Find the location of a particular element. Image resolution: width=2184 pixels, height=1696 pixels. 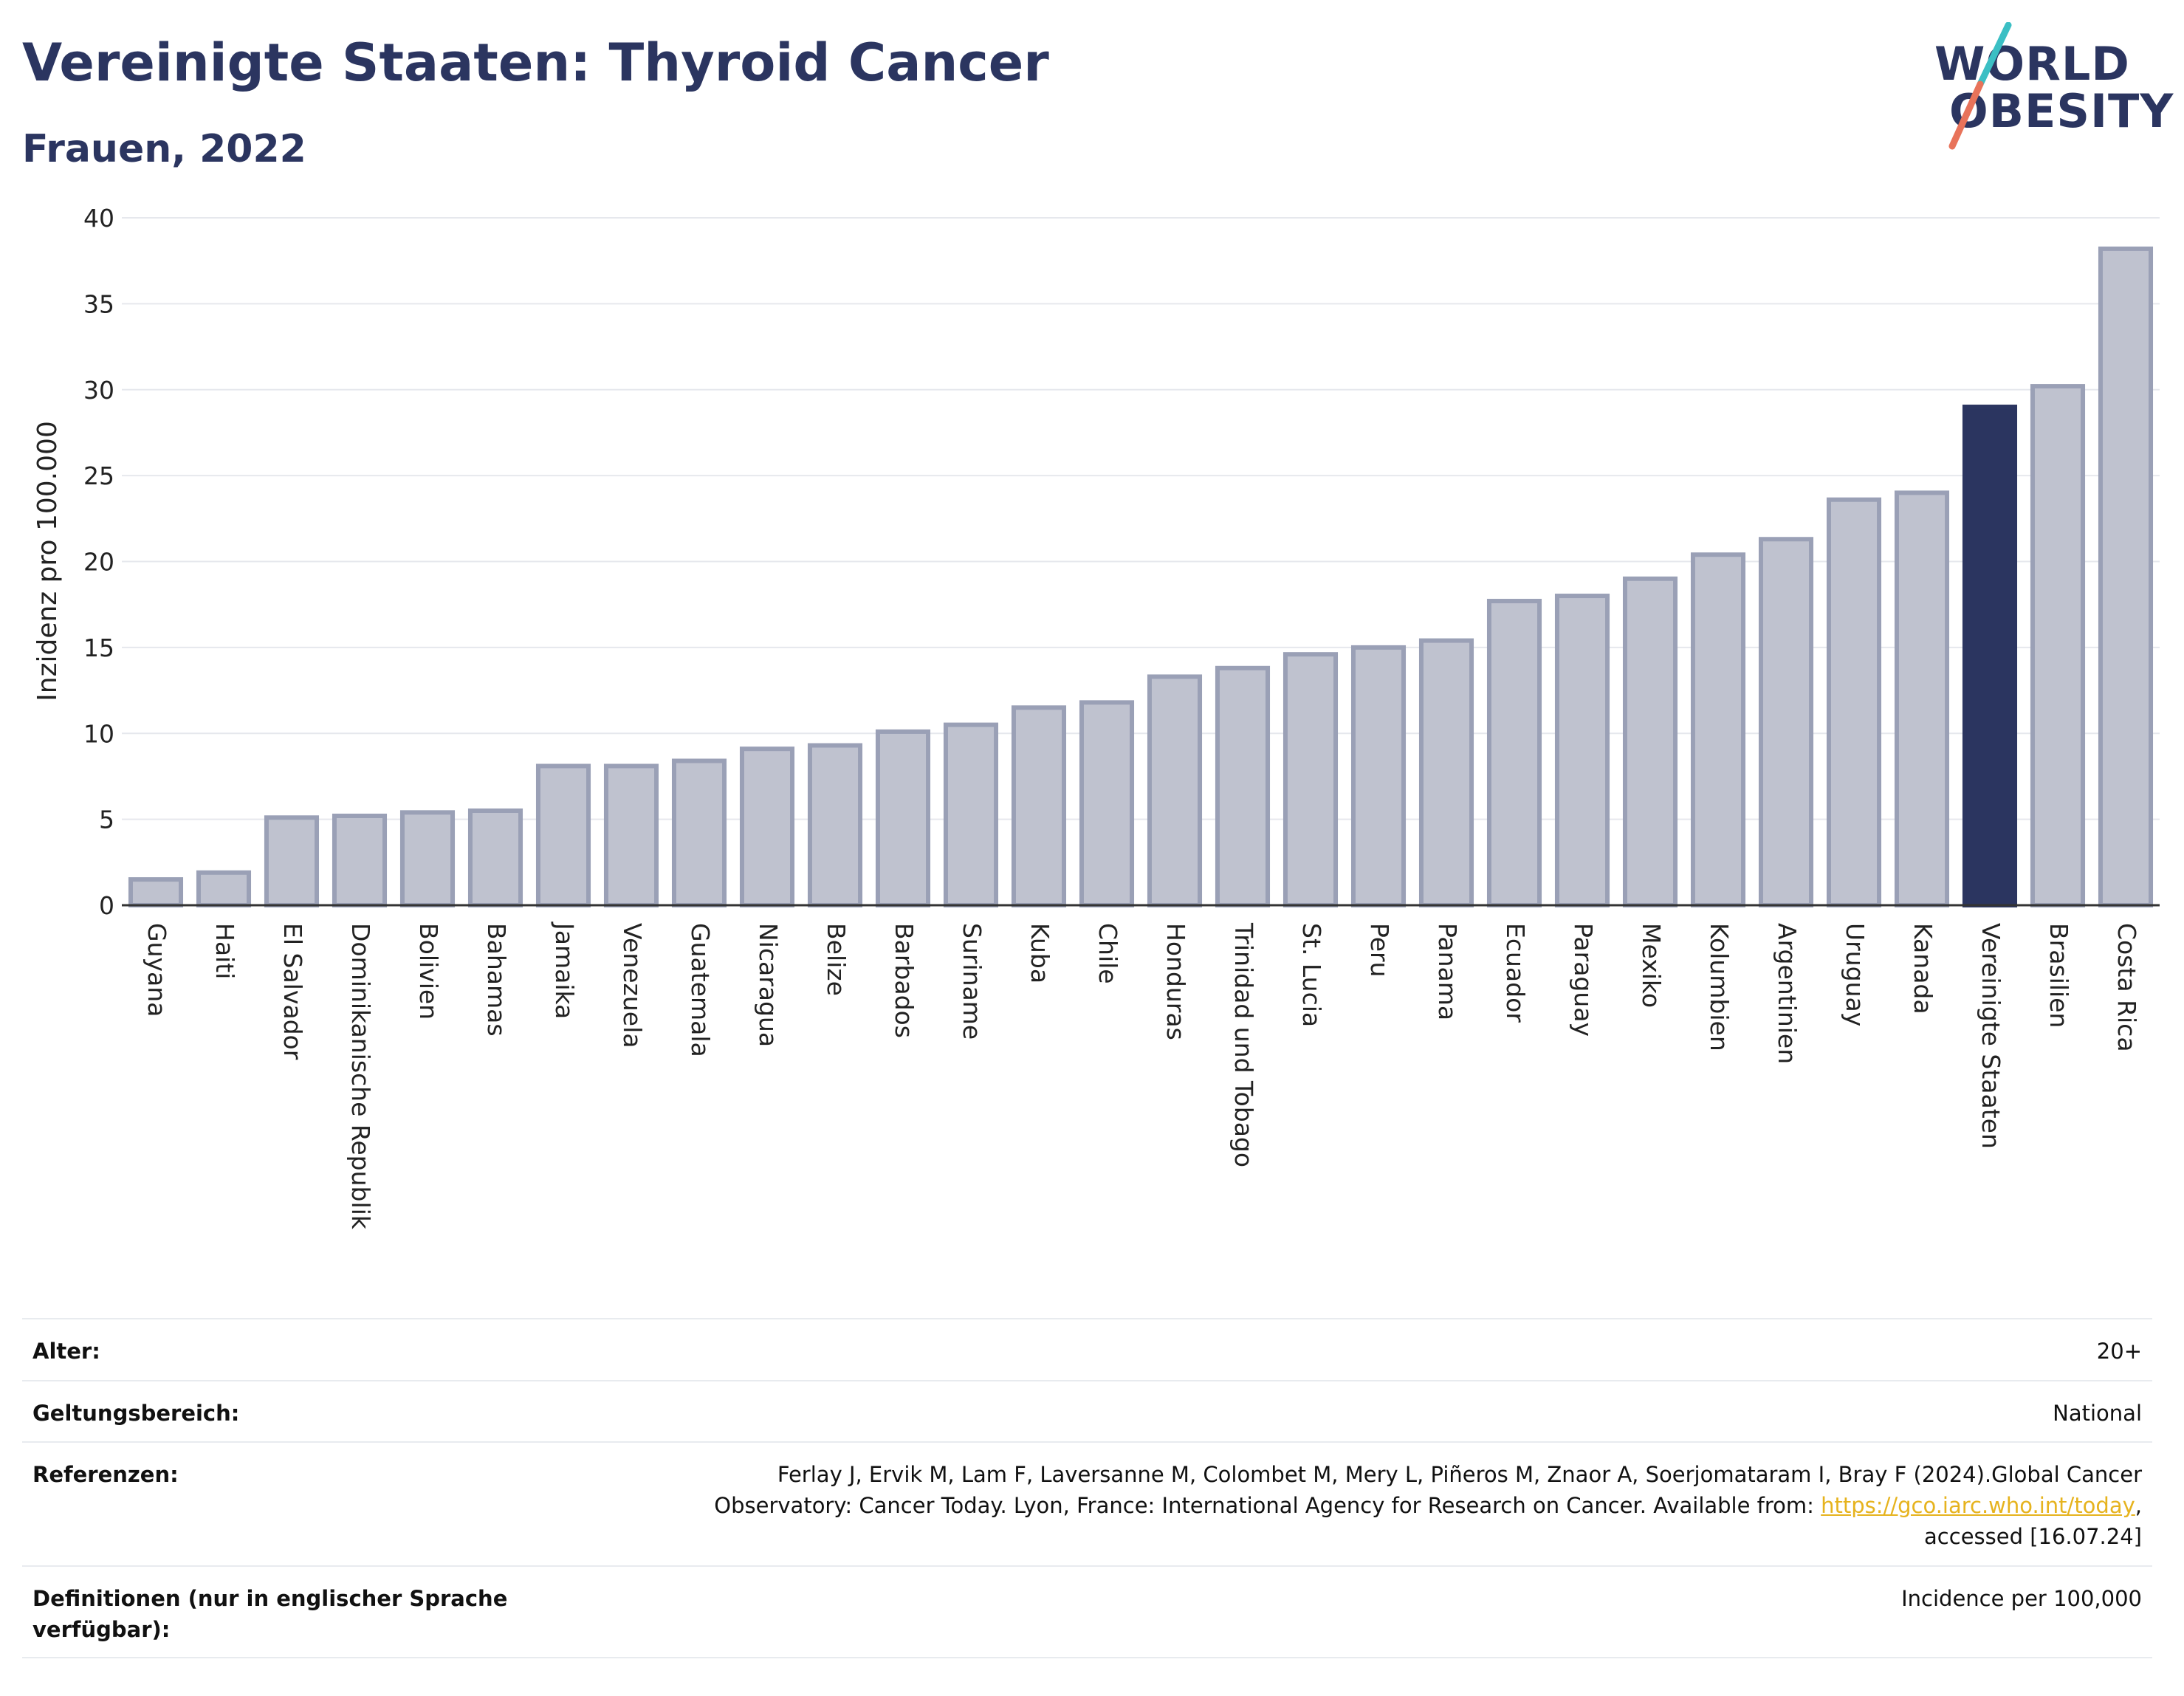

x-tick-label: Bahamas is located at coordinates (497, 980).